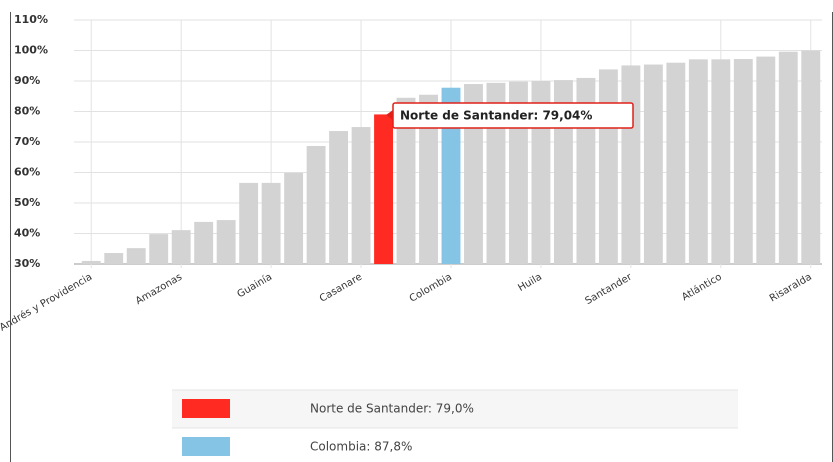  What do you see at coordinates (27, 141) in the screenshot?
I see `y-tick-label: 70%` at bounding box center [27, 141].